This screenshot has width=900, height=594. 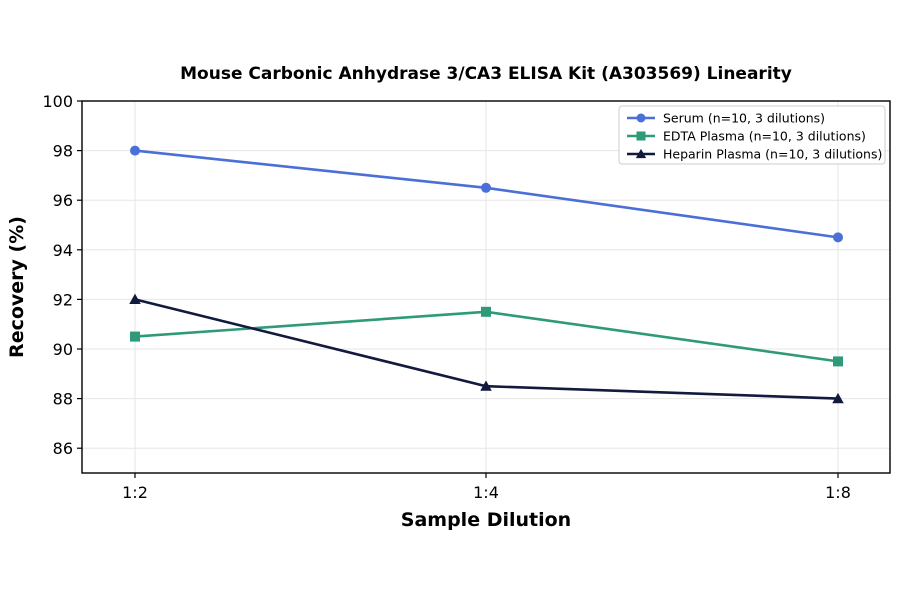 I want to click on x-tick-label: 1:2, so click(x=135, y=492).